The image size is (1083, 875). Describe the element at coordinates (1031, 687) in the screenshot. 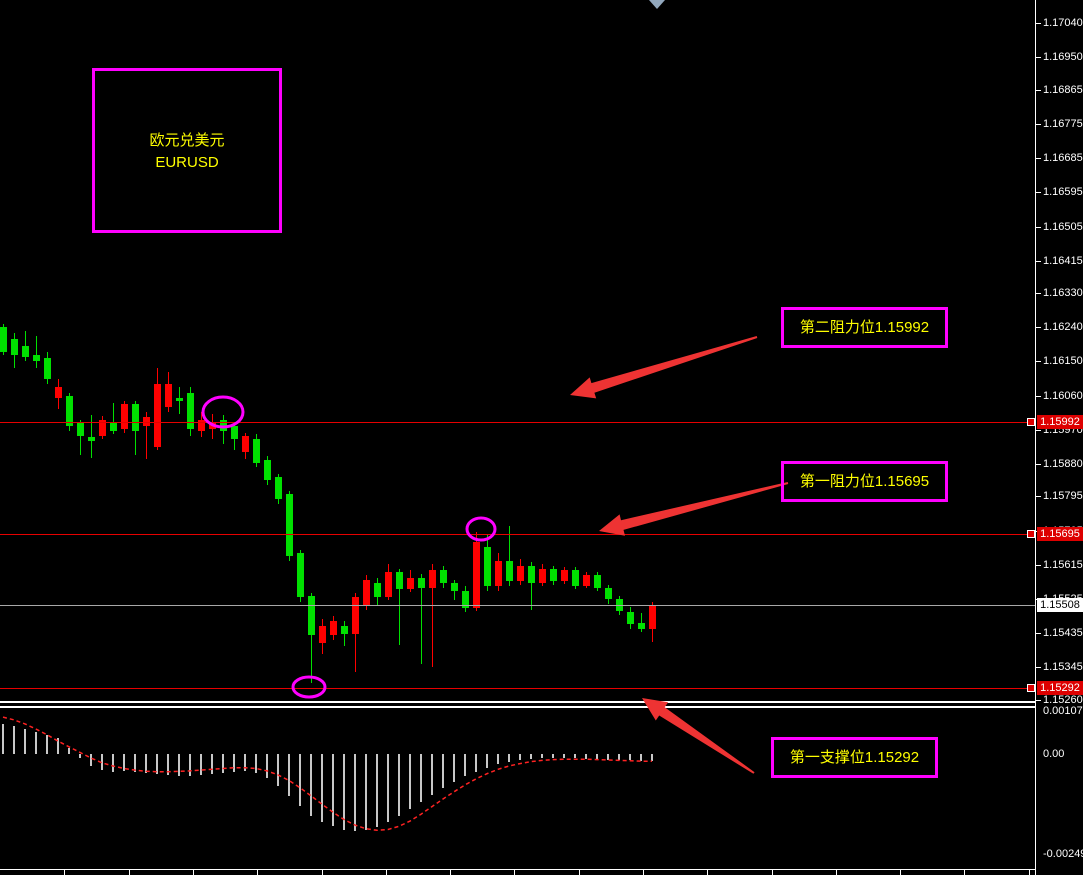

I see `support1-line-handle` at that location.